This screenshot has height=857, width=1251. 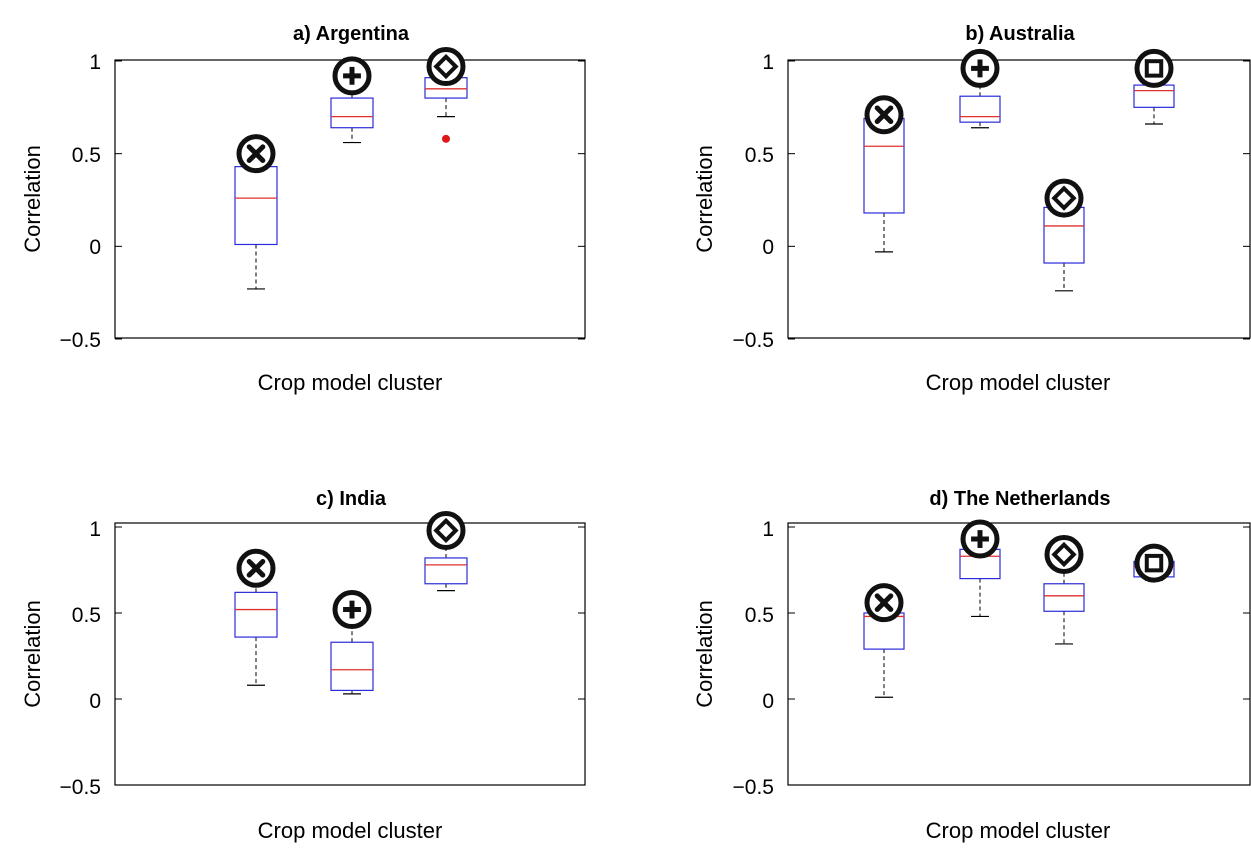 I want to click on panel-c-ticks, so click(x=350, y=656).